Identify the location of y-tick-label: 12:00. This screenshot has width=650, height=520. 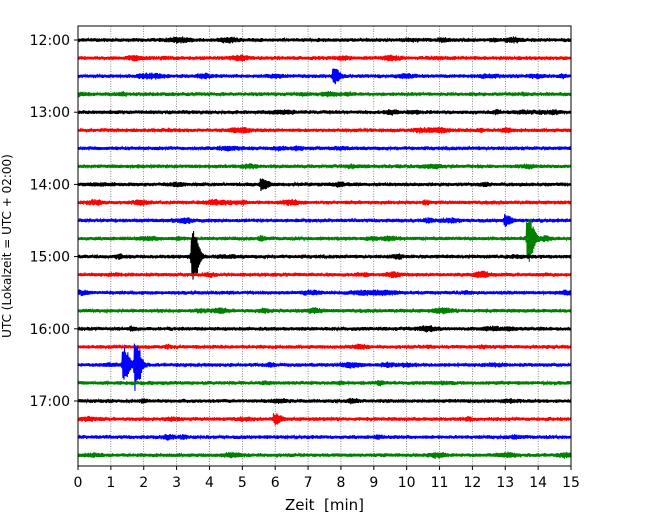
(50, 41).